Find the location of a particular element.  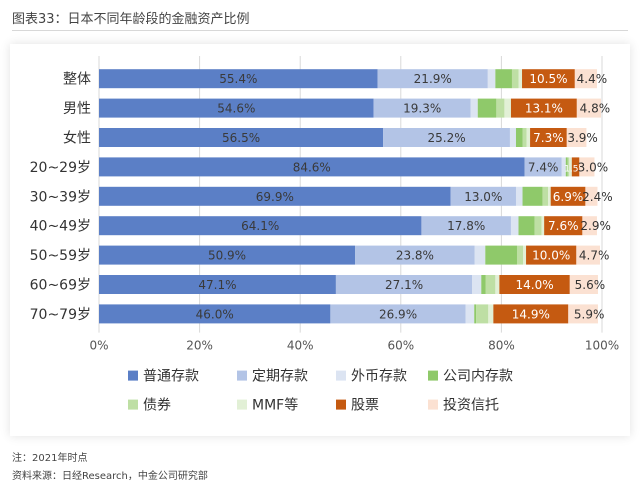

category-label: 40~49岁 is located at coordinates (60, 227).